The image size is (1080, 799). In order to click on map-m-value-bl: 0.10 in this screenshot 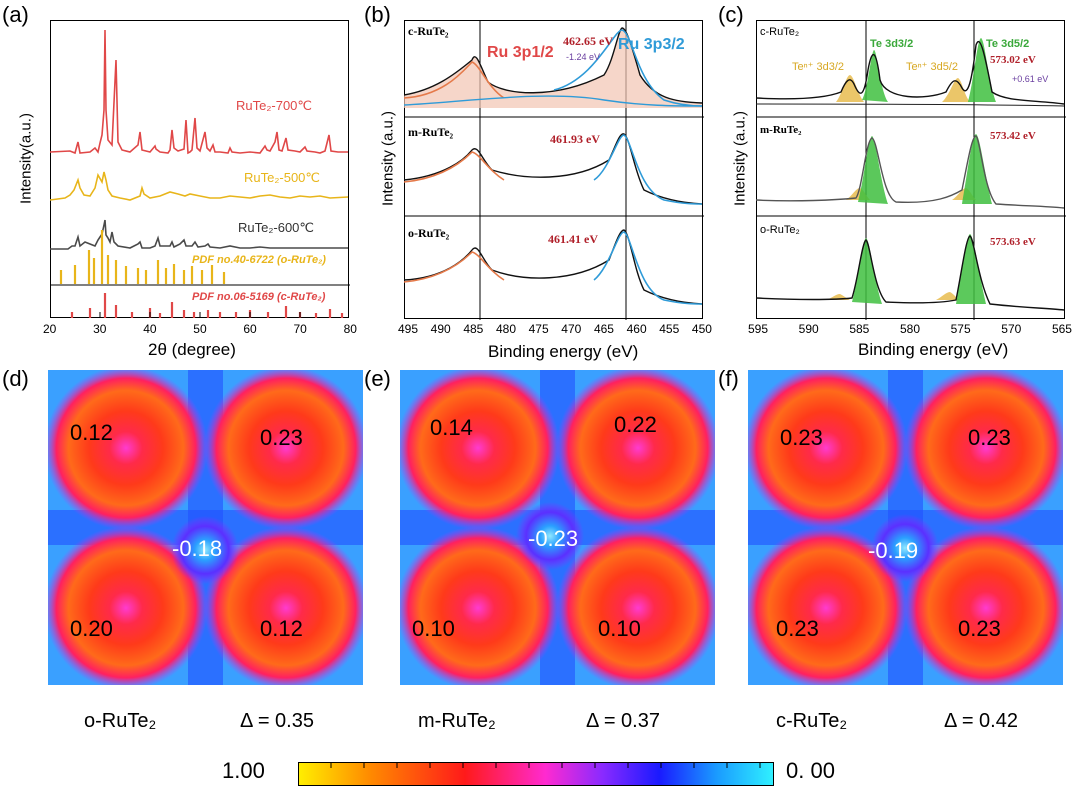, I will do `click(433, 628)`.